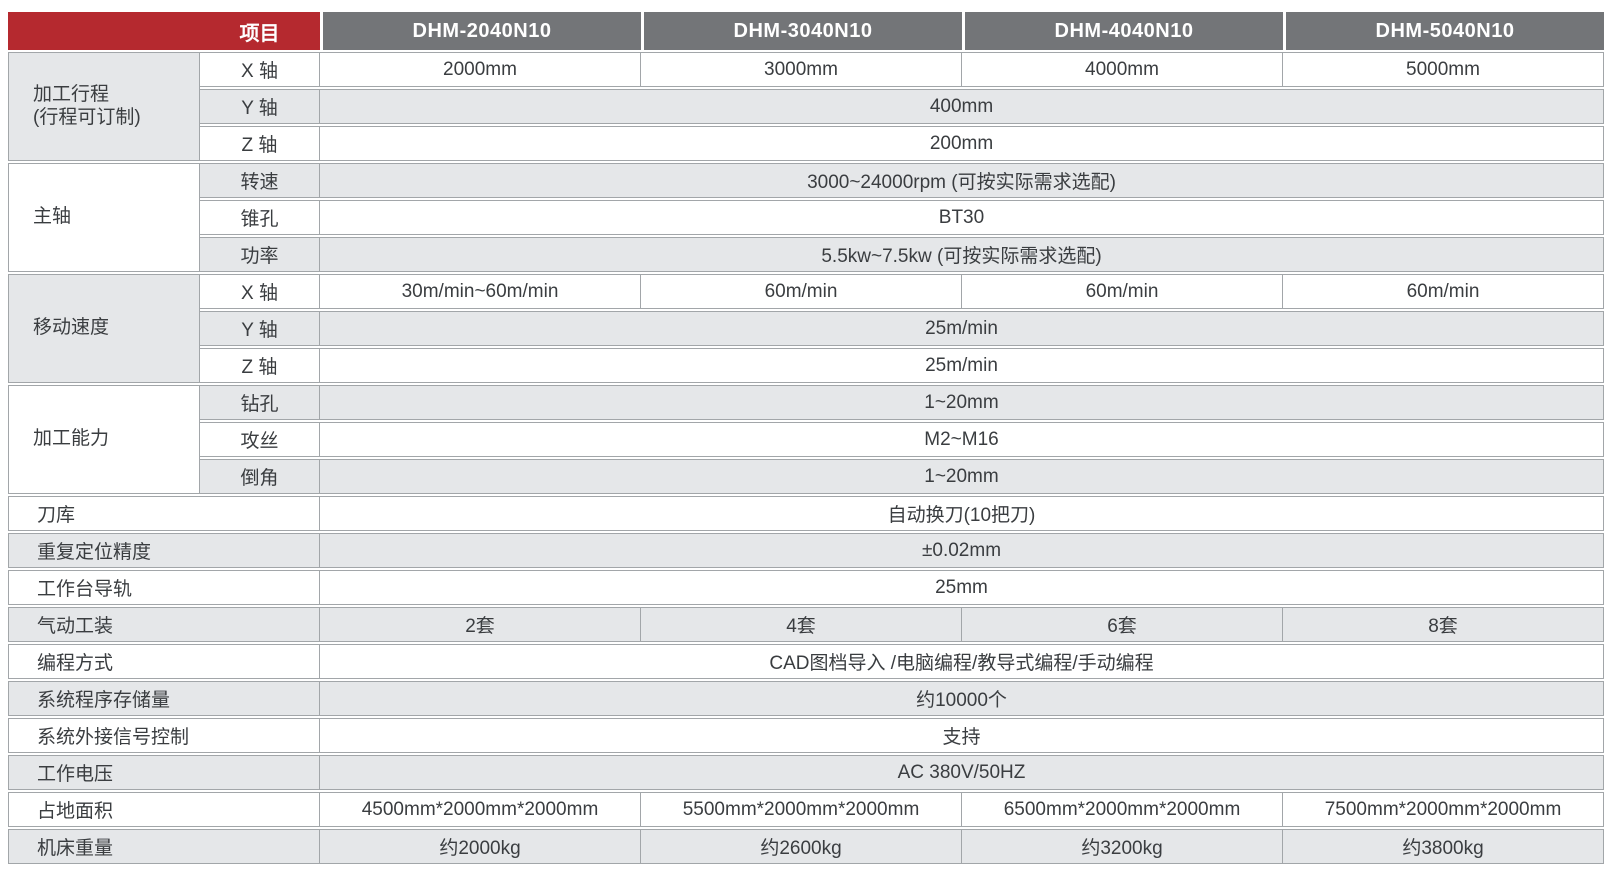 This screenshot has width=1611, height=887. What do you see at coordinates (164, 513) in the screenshot?
I see `row-label-cell: 刀库` at bounding box center [164, 513].